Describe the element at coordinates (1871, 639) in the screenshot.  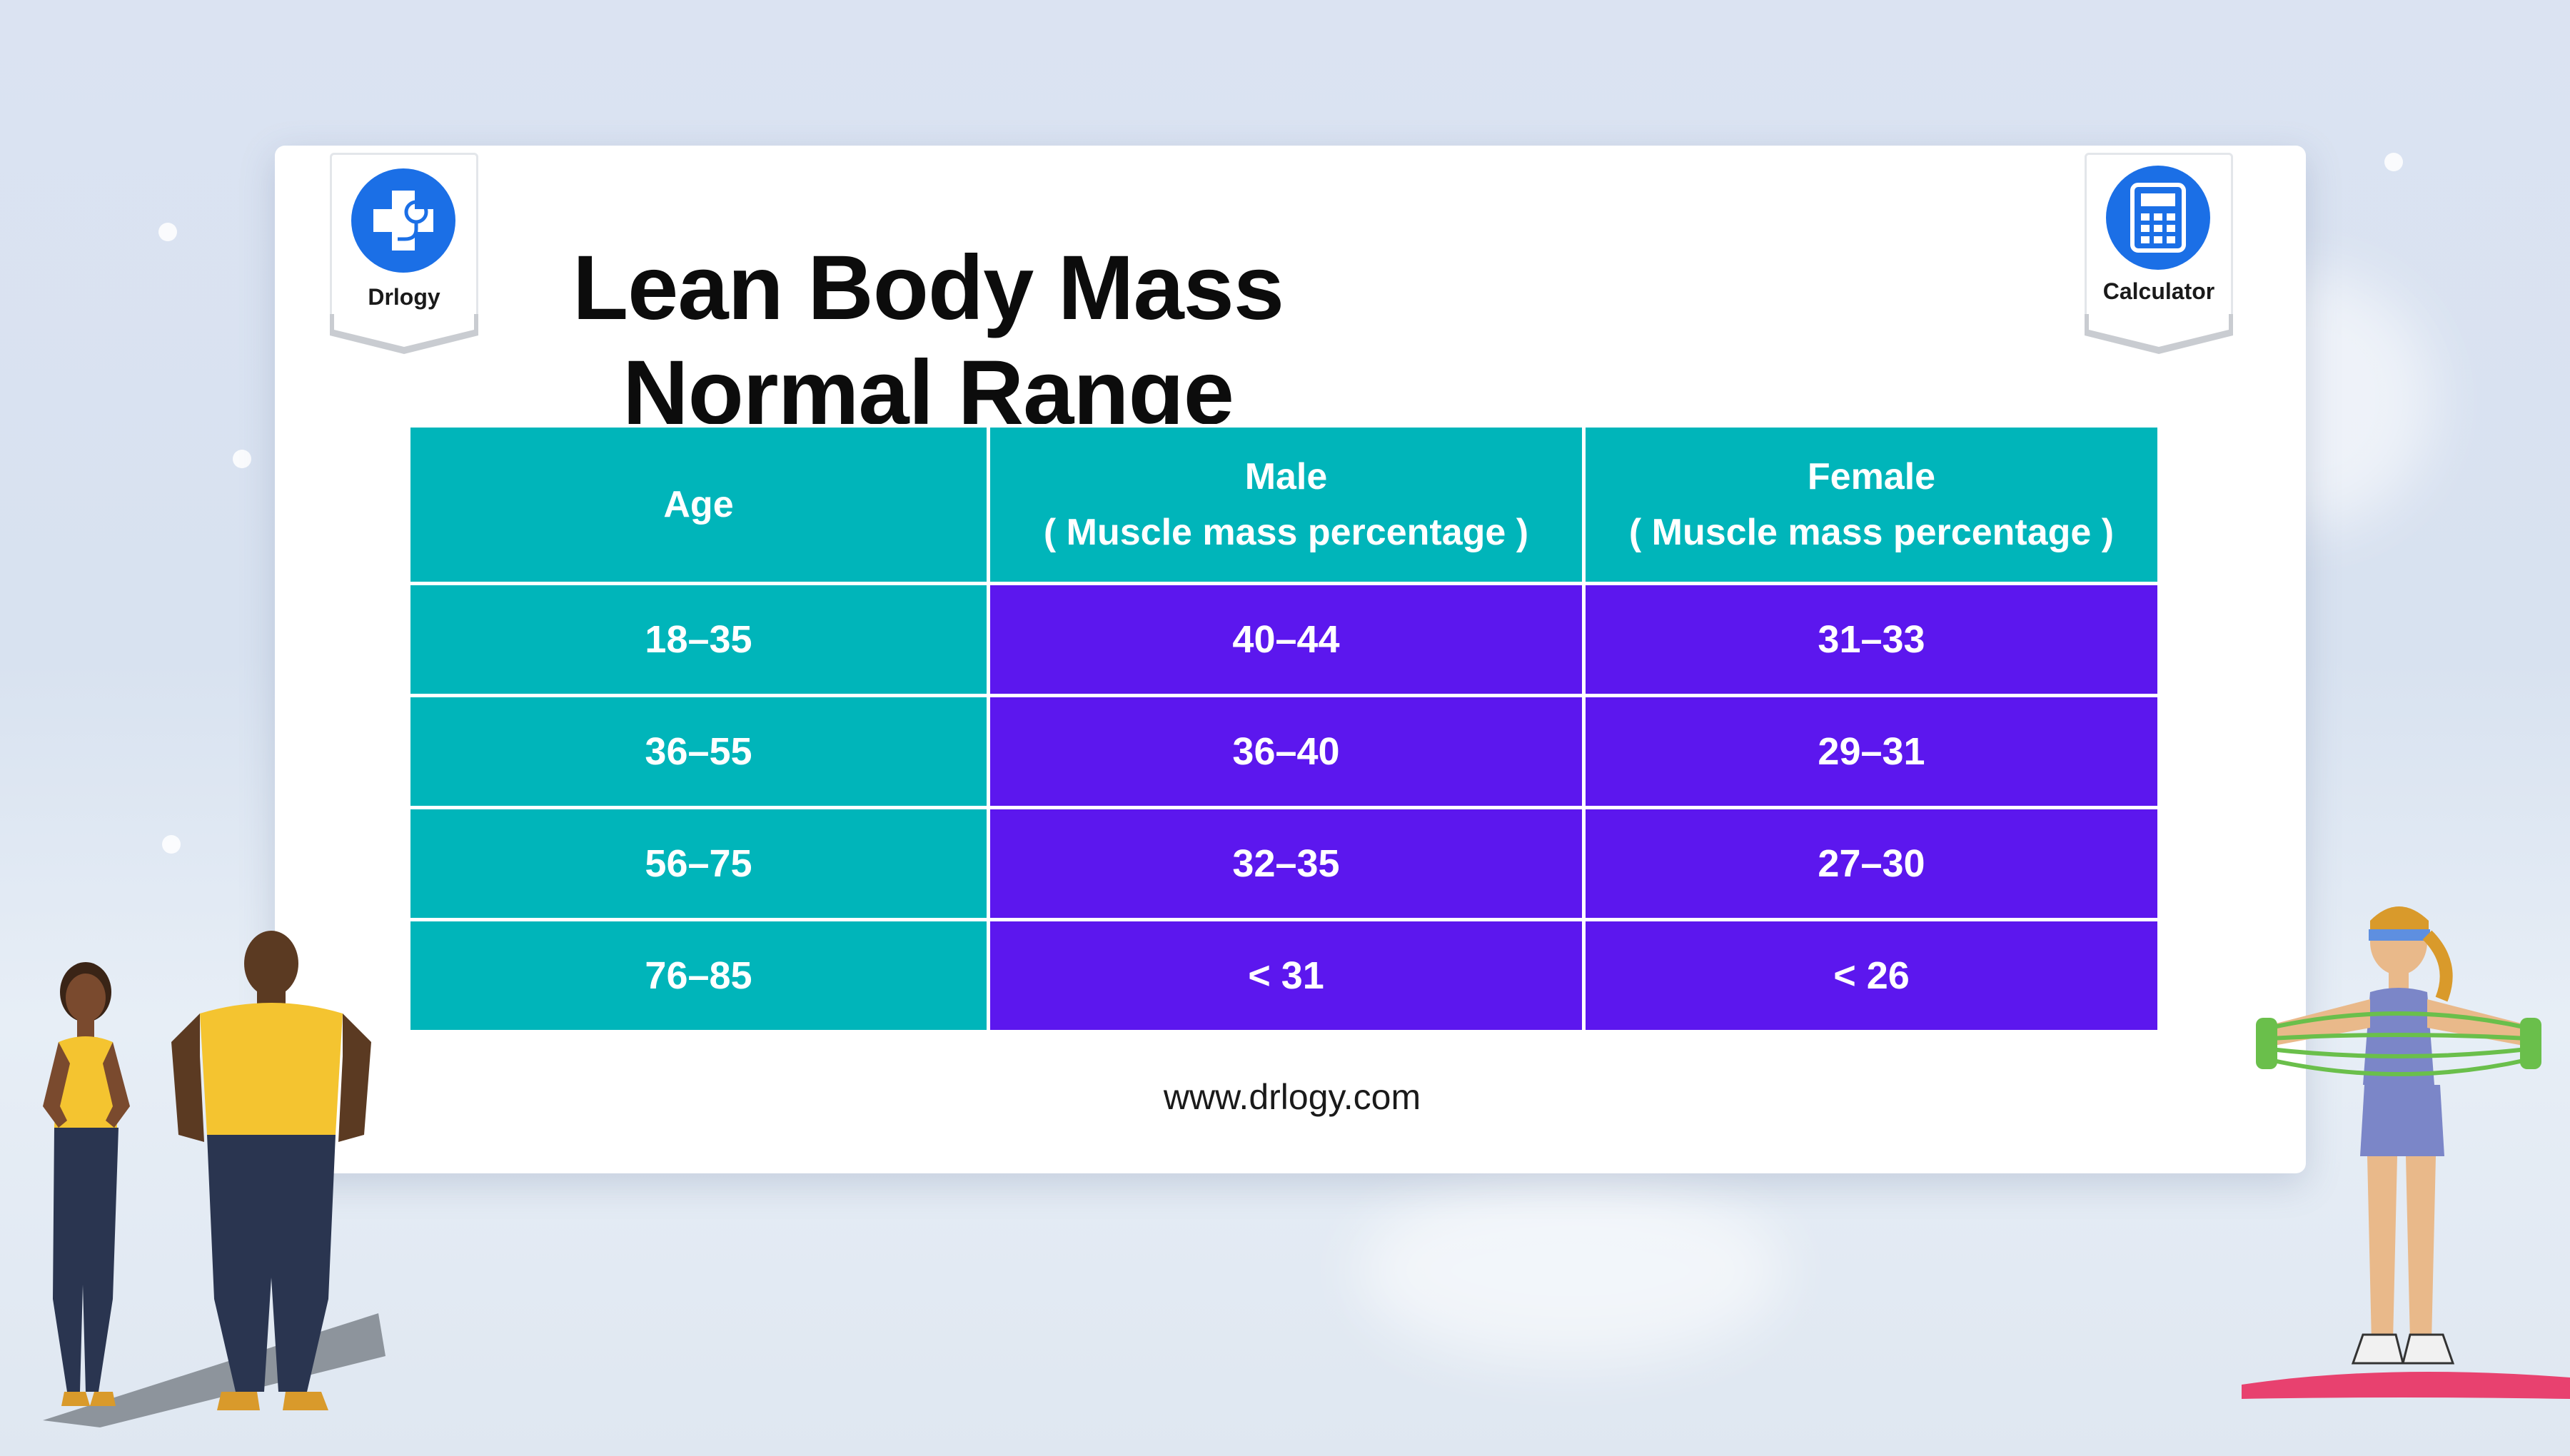
I see `female-cell: 31–33` at that location.